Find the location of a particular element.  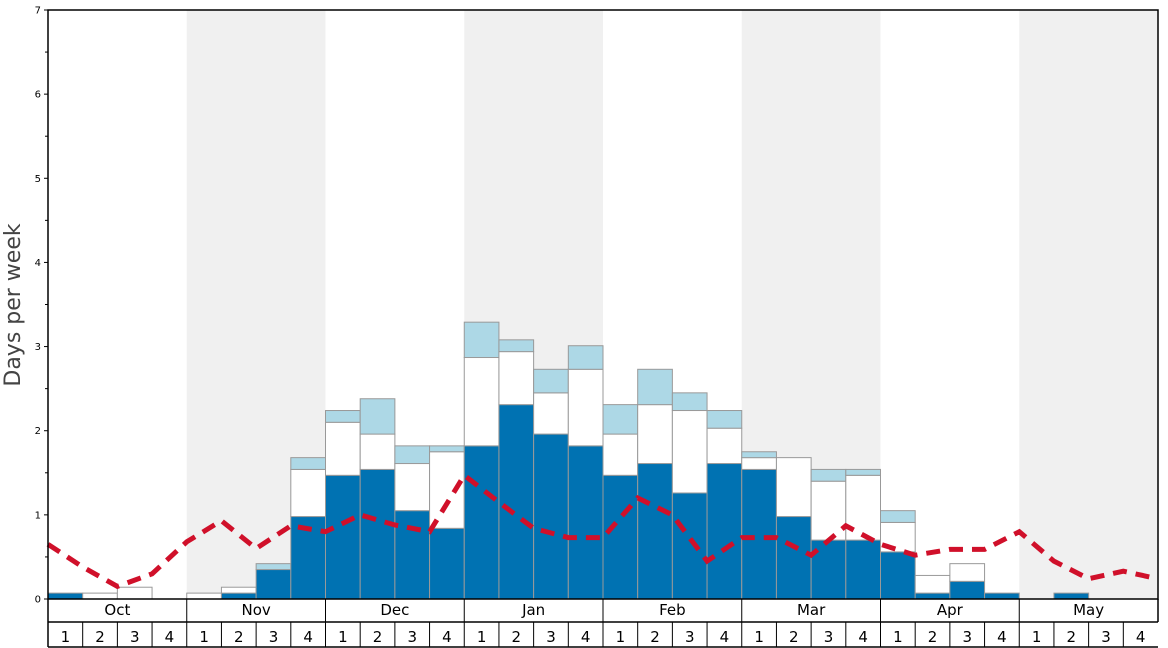

y-tick-label: 3 is located at coordinates (38, 347).